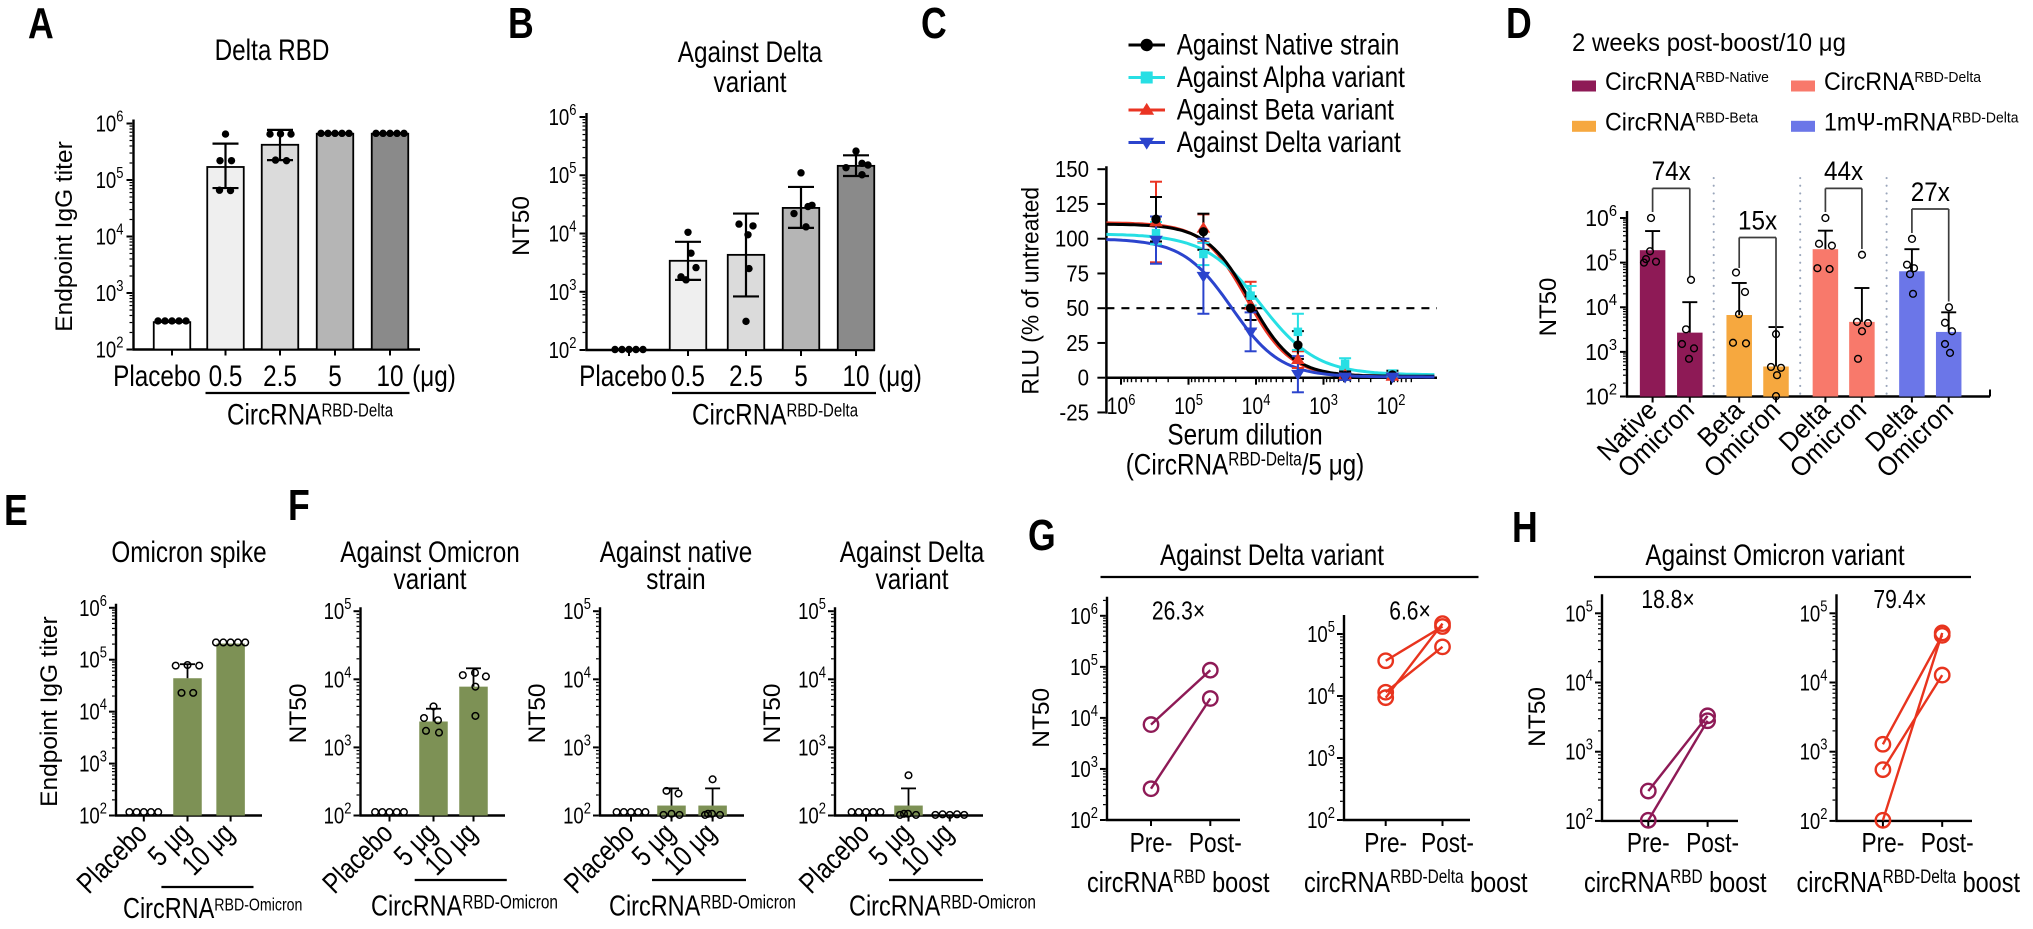  What do you see at coordinates (1072, 169) in the screenshot?
I see `svg-text: 150` at bounding box center [1072, 169].